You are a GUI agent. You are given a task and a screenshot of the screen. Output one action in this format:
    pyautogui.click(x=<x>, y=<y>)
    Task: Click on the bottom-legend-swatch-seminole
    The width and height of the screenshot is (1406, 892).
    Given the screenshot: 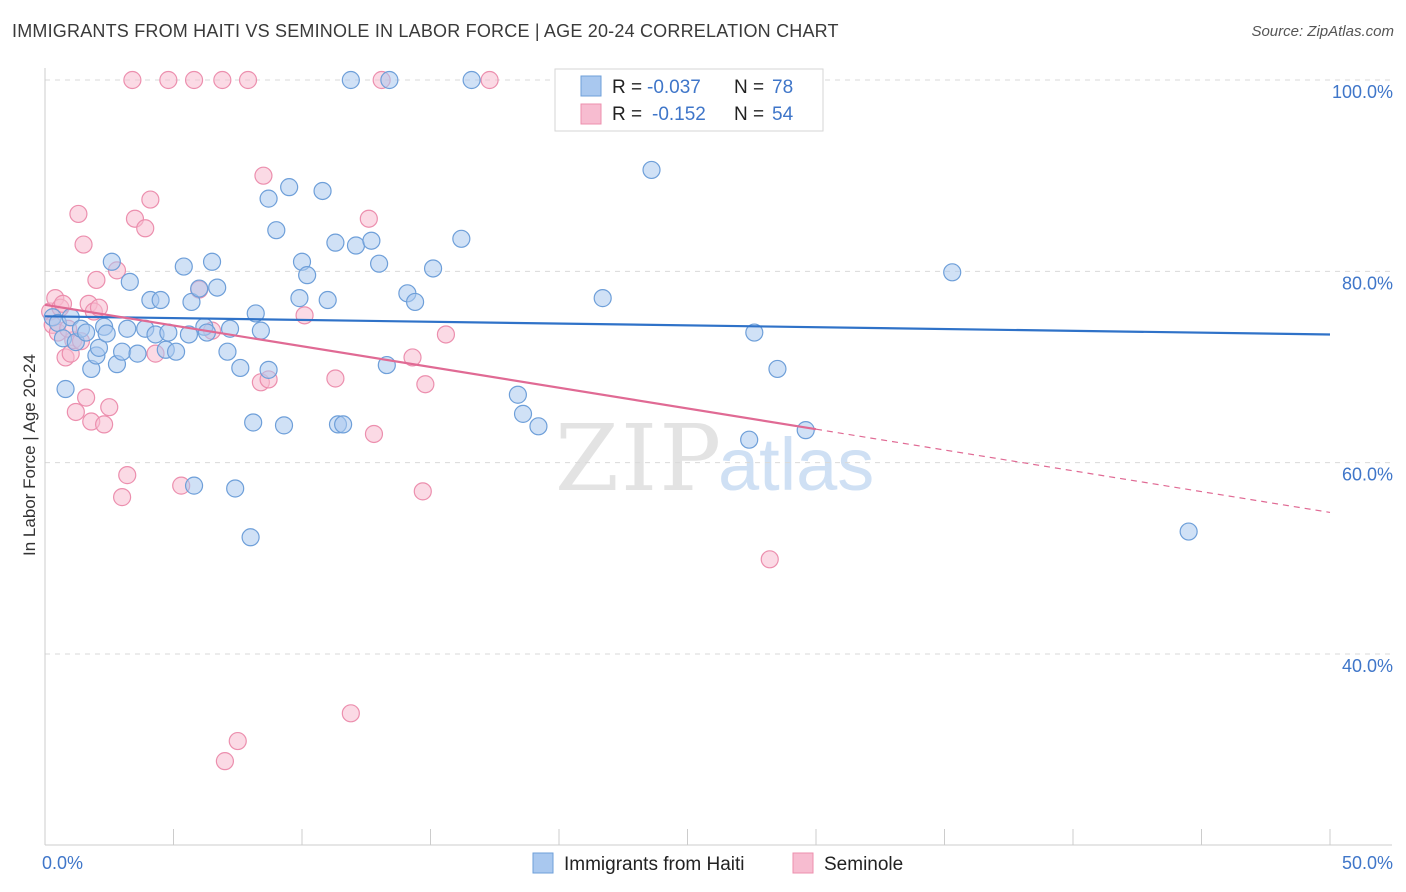 What is the action you would take?
    pyautogui.click(x=803, y=863)
    